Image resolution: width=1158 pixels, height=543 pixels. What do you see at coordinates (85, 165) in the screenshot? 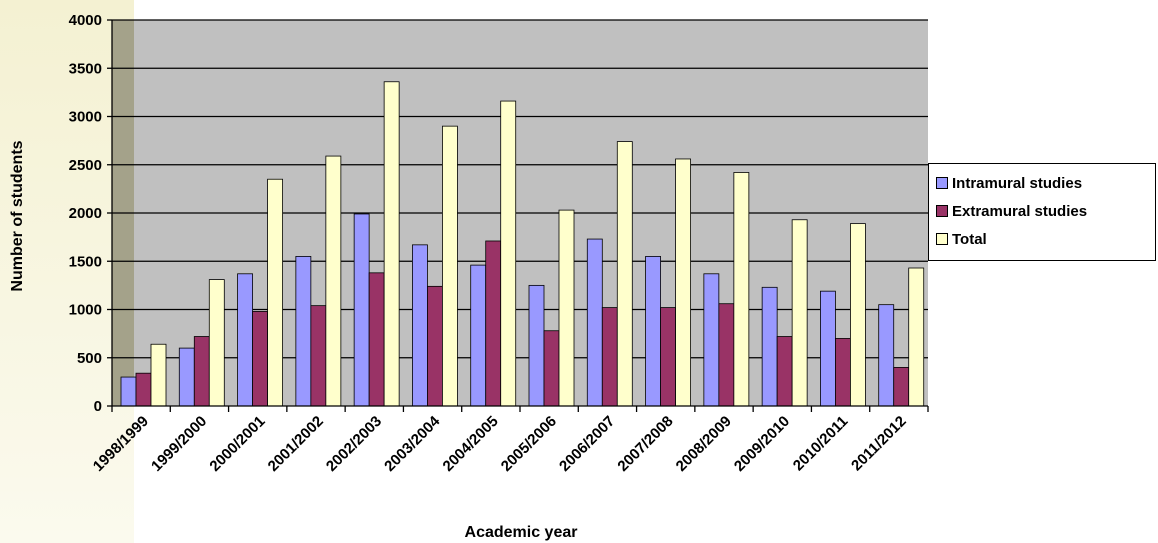
I see `y-tick-label: 2500` at bounding box center [85, 165].